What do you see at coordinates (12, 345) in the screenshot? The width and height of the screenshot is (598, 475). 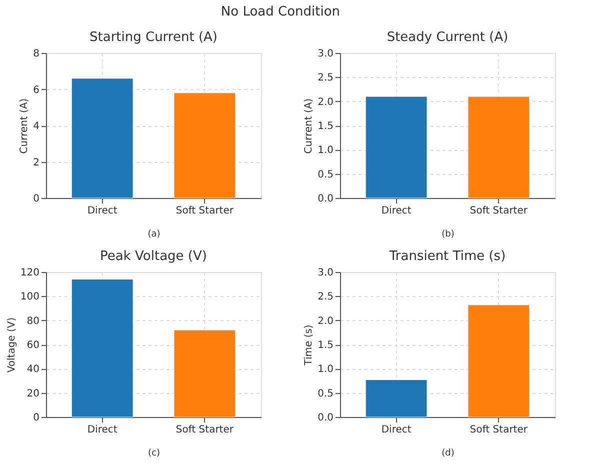 I see `y-axis-title: Voltage (V)` at bounding box center [12, 345].